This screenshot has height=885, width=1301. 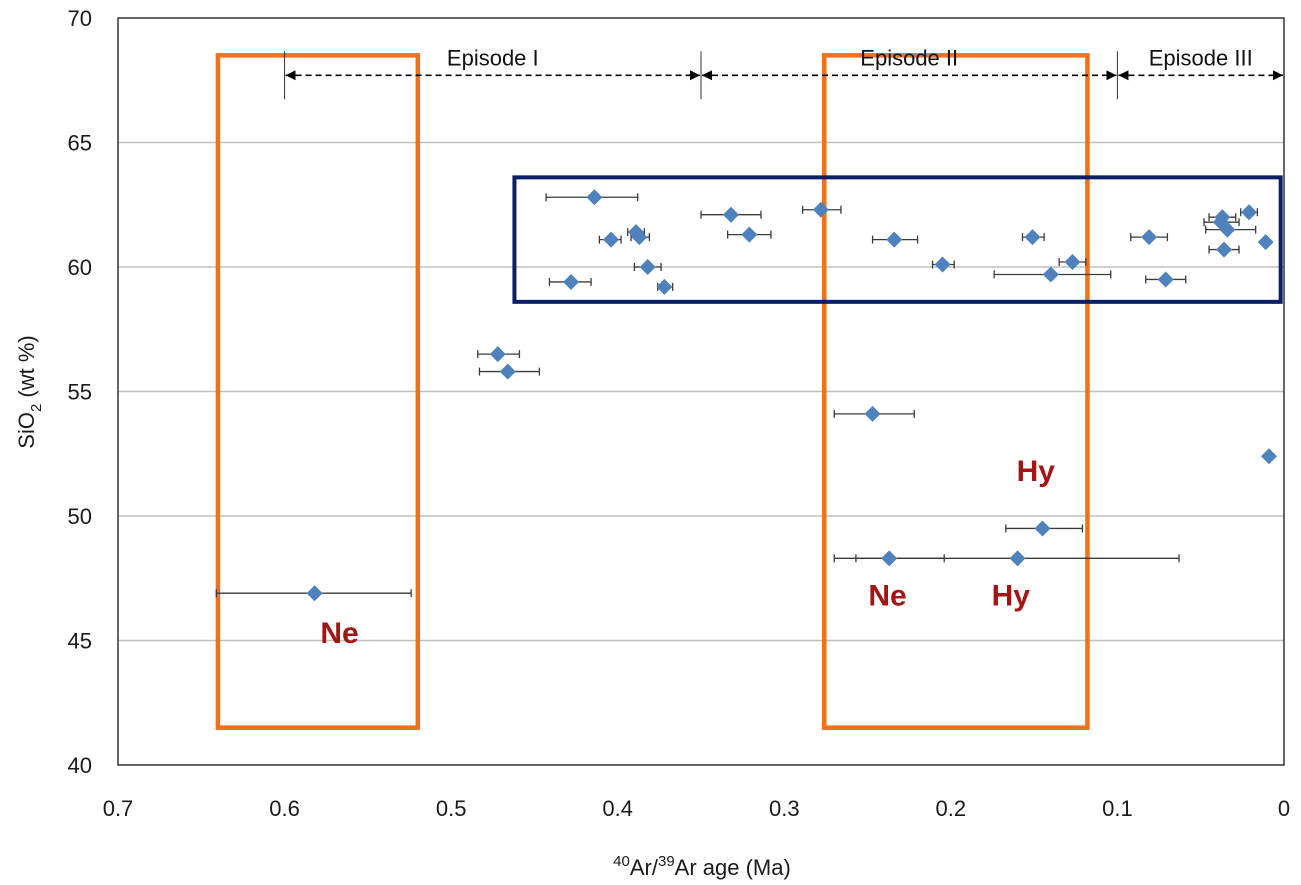 I want to click on episode-ranges: Episode I Episode II Episode III, so click(x=784, y=72).